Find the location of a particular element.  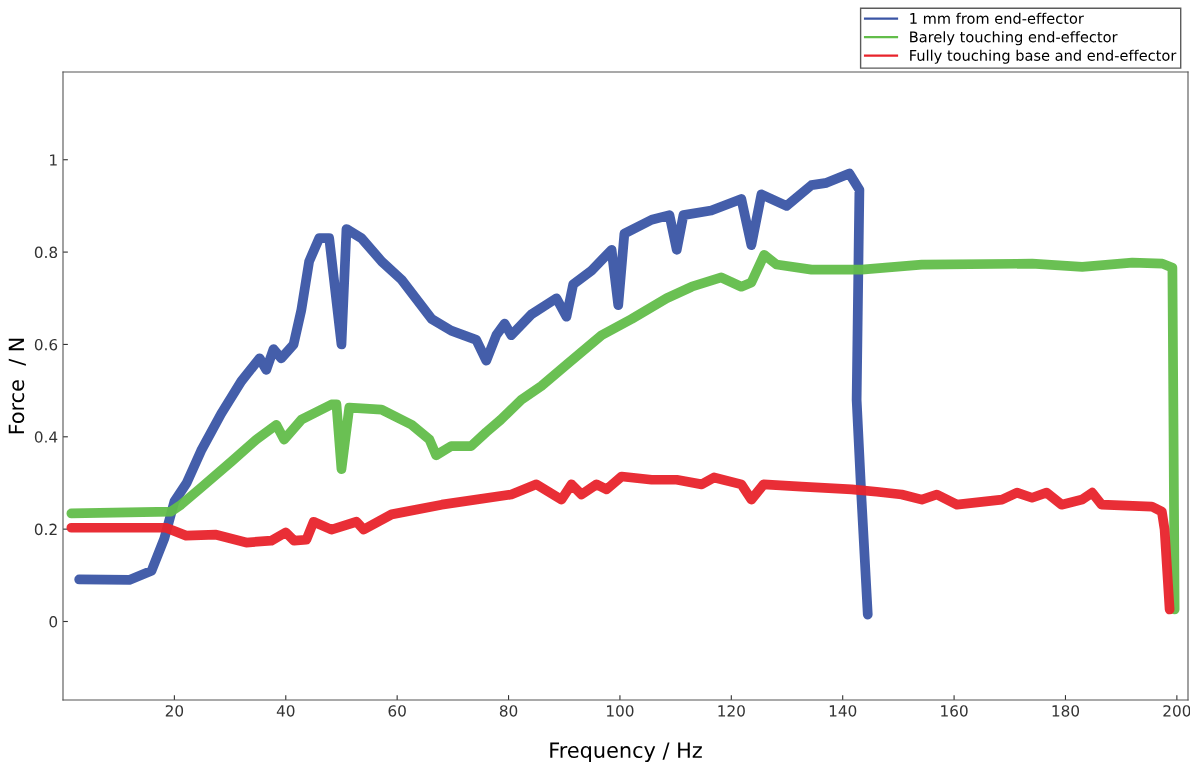

y-tick-label: 0.4 is located at coordinates (46, 437).